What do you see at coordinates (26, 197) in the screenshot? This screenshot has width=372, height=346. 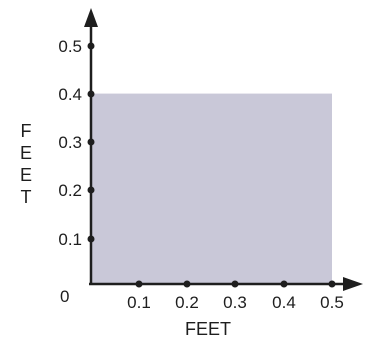 I see `y-axis-title-letter: T` at bounding box center [26, 197].